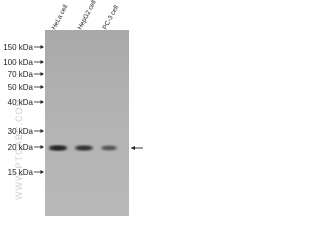 The height and width of the screenshot is (240, 320). I want to click on band-arrow, so click(137, 148).